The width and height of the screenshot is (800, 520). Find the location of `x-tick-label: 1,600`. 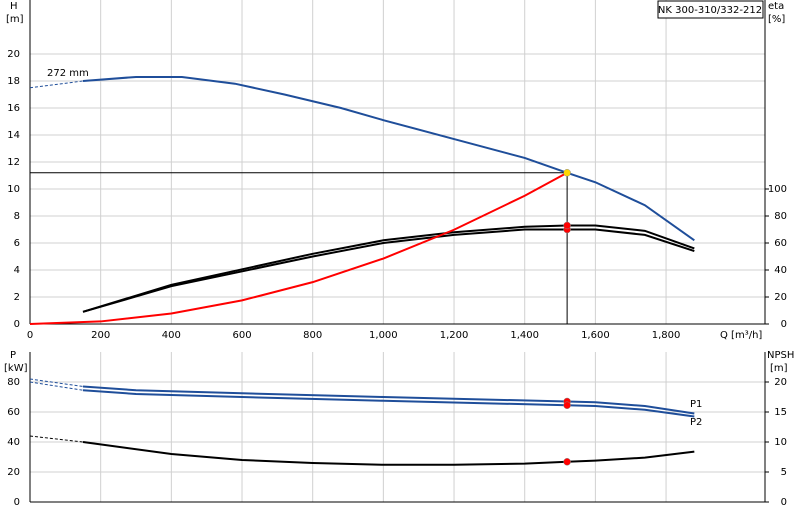

x-tick-label: 1,600 is located at coordinates (595, 335).